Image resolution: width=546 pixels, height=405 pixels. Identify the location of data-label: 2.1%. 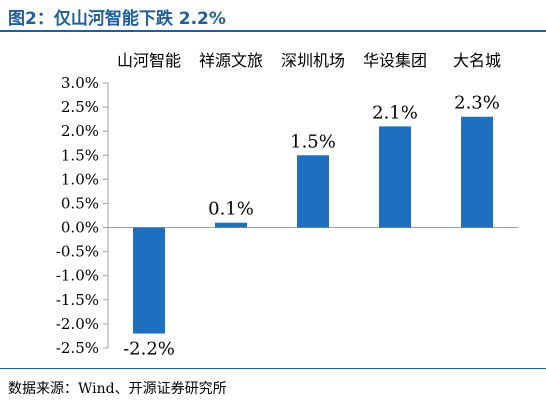
(395, 112).